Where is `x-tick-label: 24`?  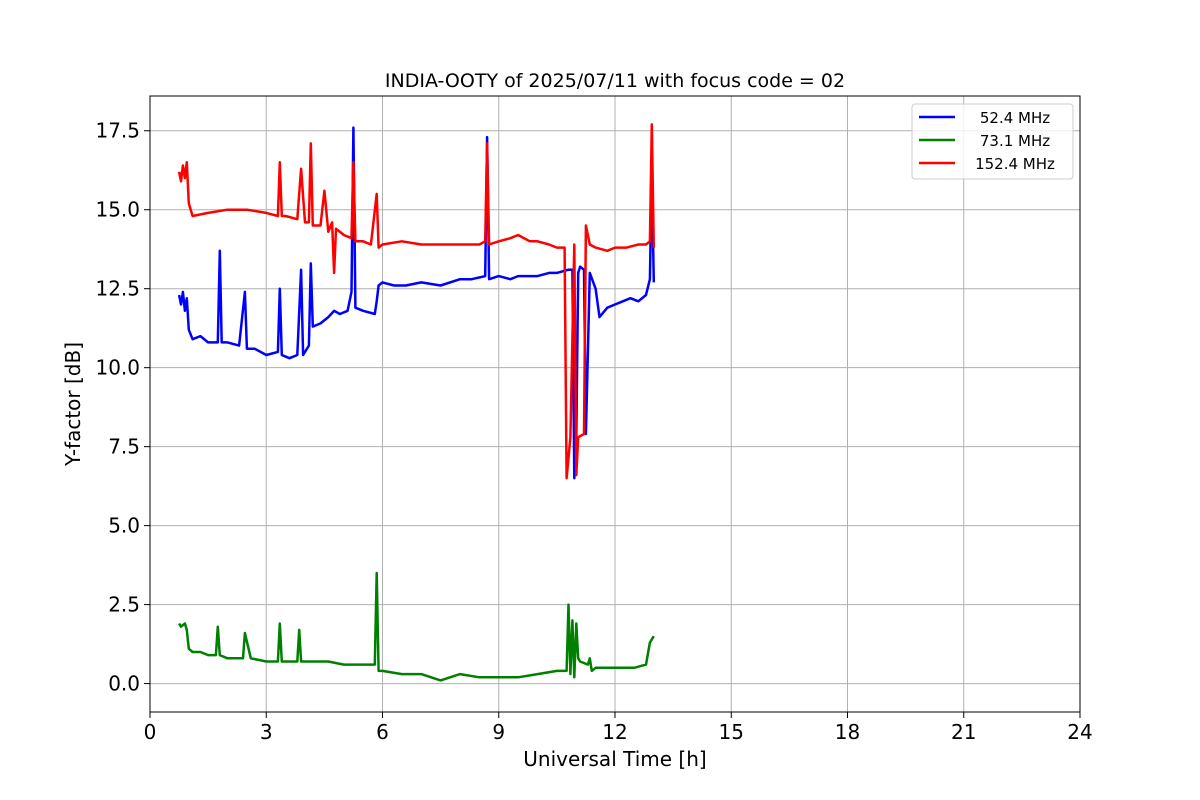
x-tick-label: 24 is located at coordinates (1079, 732).